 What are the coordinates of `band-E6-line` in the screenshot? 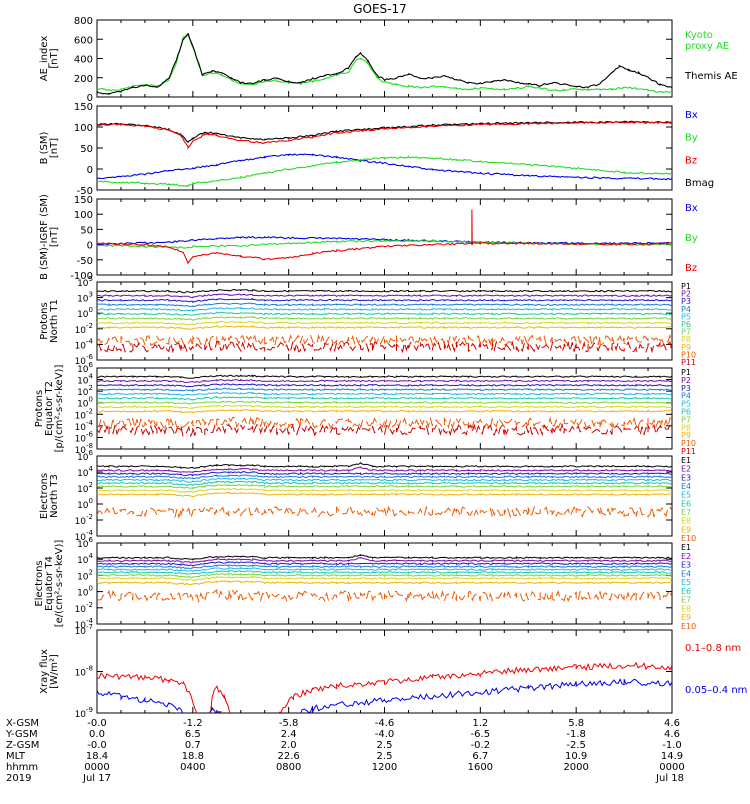 It's located at (384, 573).